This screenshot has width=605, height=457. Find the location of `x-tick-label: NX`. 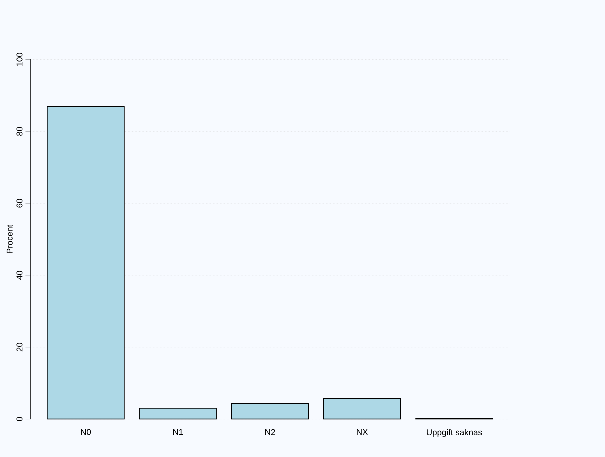

x-tick-label: NX is located at coordinates (362, 432).